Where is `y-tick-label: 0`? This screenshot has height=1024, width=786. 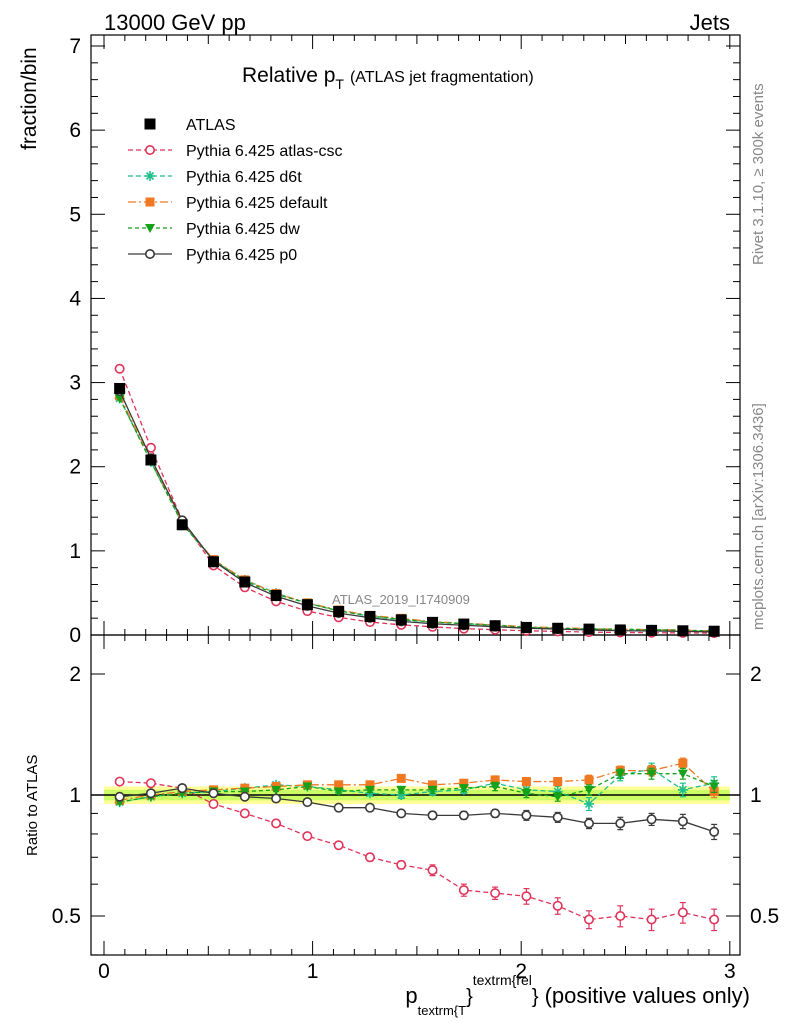
y-tick-label: 0 is located at coordinates (75, 635).